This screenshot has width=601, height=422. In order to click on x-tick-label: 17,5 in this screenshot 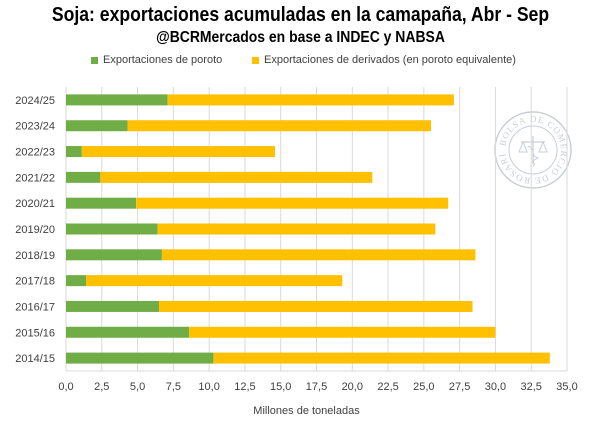, I will do `click(316, 387)`.